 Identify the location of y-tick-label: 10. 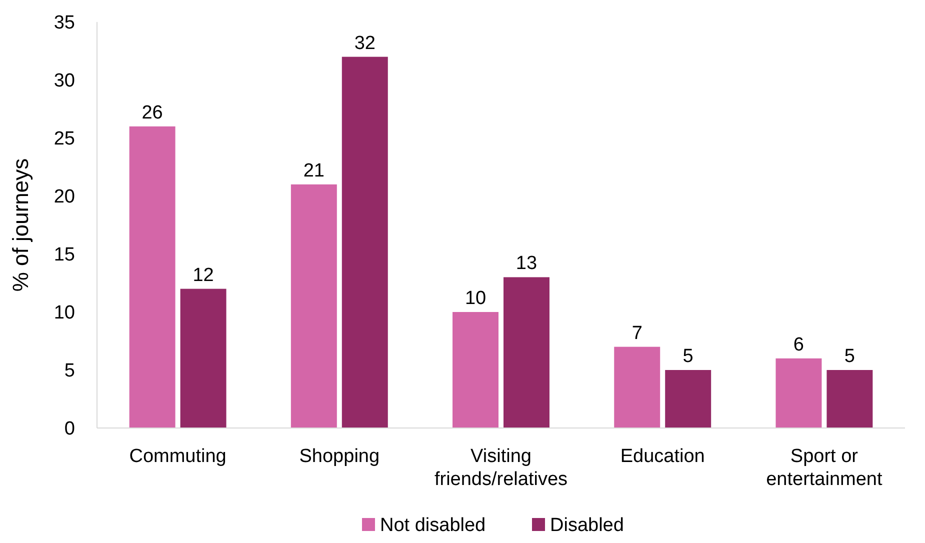
(64, 313).